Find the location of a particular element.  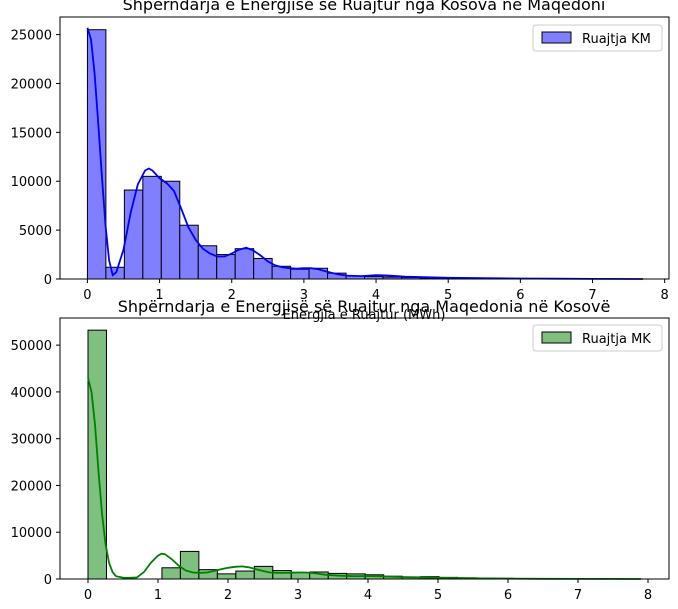

y-tick-label: 15000 is located at coordinates (31, 133).